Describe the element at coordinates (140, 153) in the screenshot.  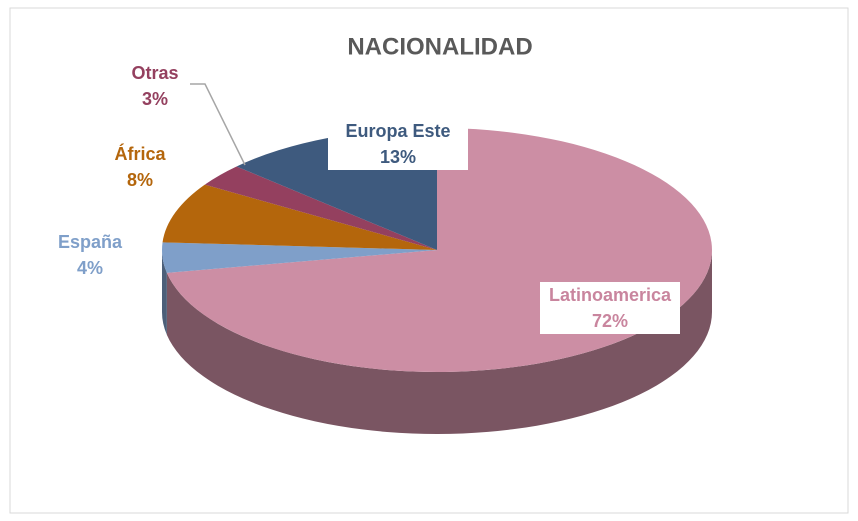
I see `category-label: África` at that location.